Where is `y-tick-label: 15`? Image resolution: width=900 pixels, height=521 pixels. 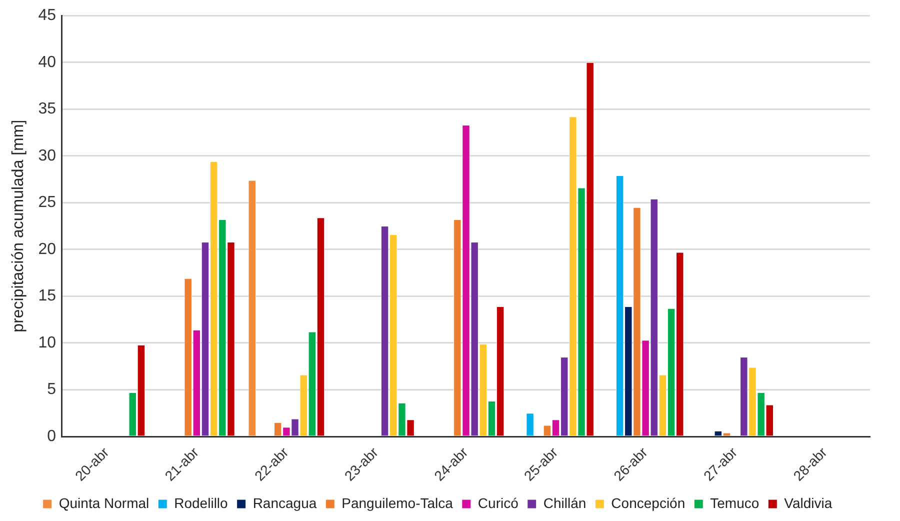
y-tick-label: 15 is located at coordinates (47, 296).